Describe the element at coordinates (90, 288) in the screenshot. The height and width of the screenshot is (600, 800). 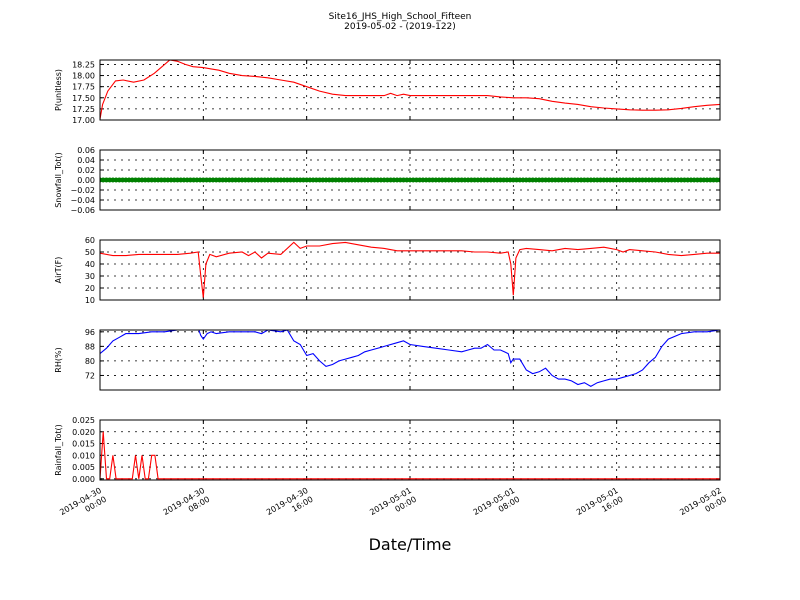
I see `y-tick-label: 20` at that location.